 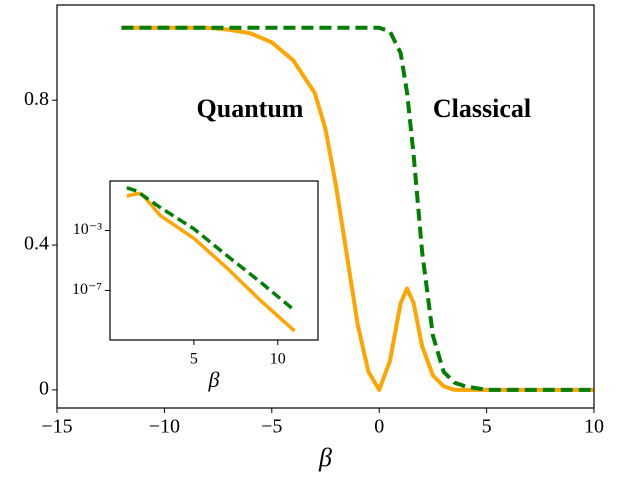 I want to click on y-tick-label: 0.4, so click(x=36, y=244).